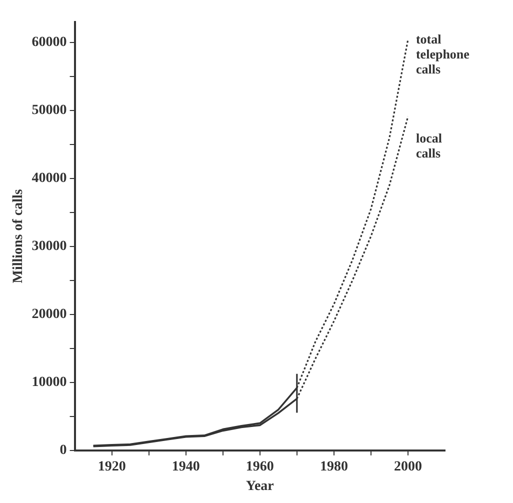 This screenshot has width=513, height=503. Describe the element at coordinates (49, 382) in the screenshot. I see `y-tick-label: 10000` at that location.